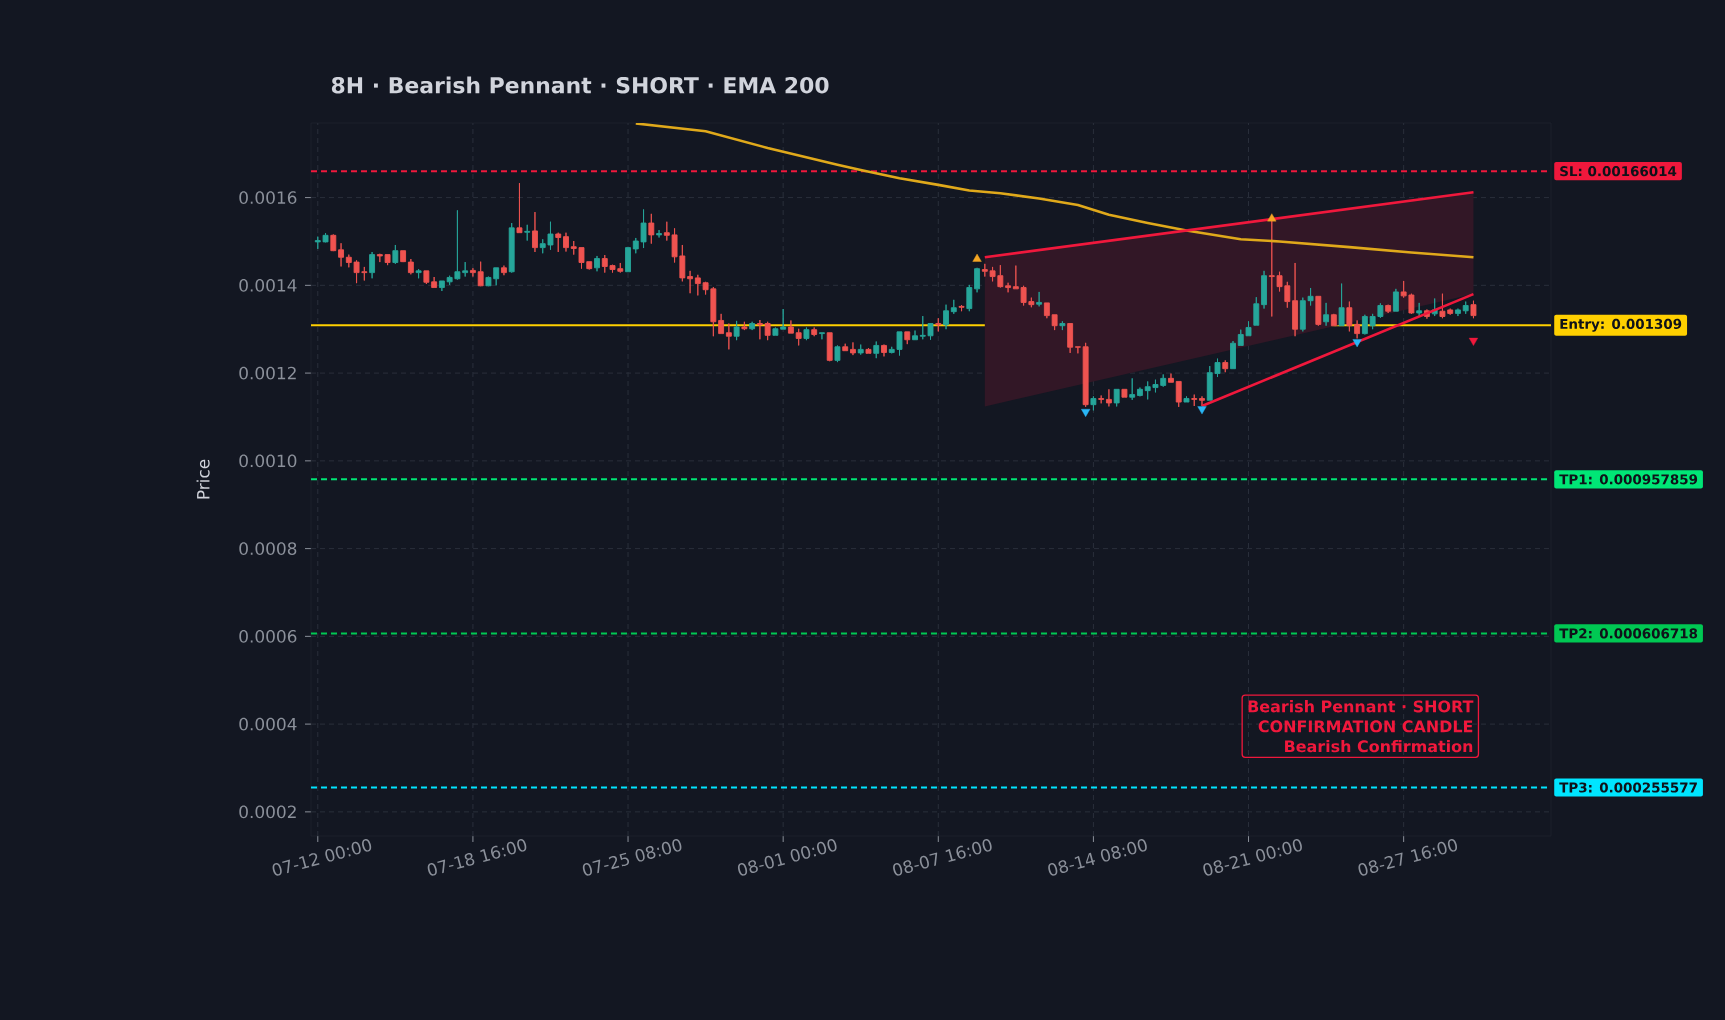 The height and width of the screenshot is (1020, 1725). I want to click on y-tick-label: 0.0004, so click(268, 724).